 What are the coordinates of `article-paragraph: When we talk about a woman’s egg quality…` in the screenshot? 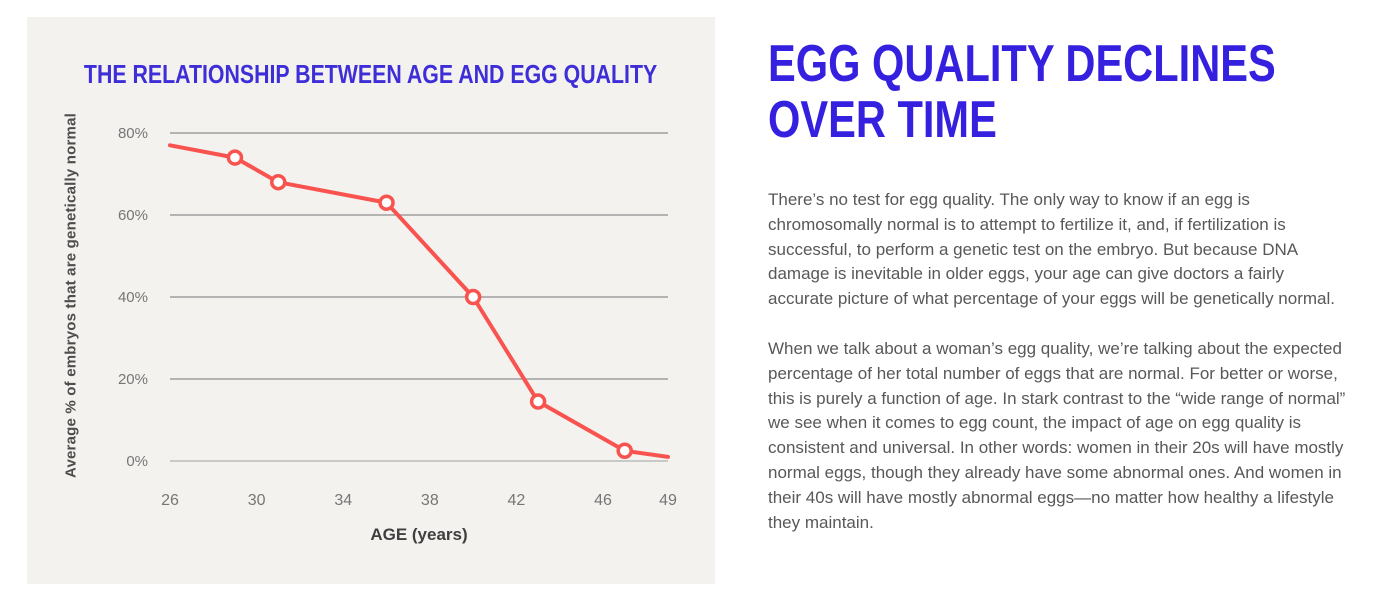 It's located at (1057, 435).